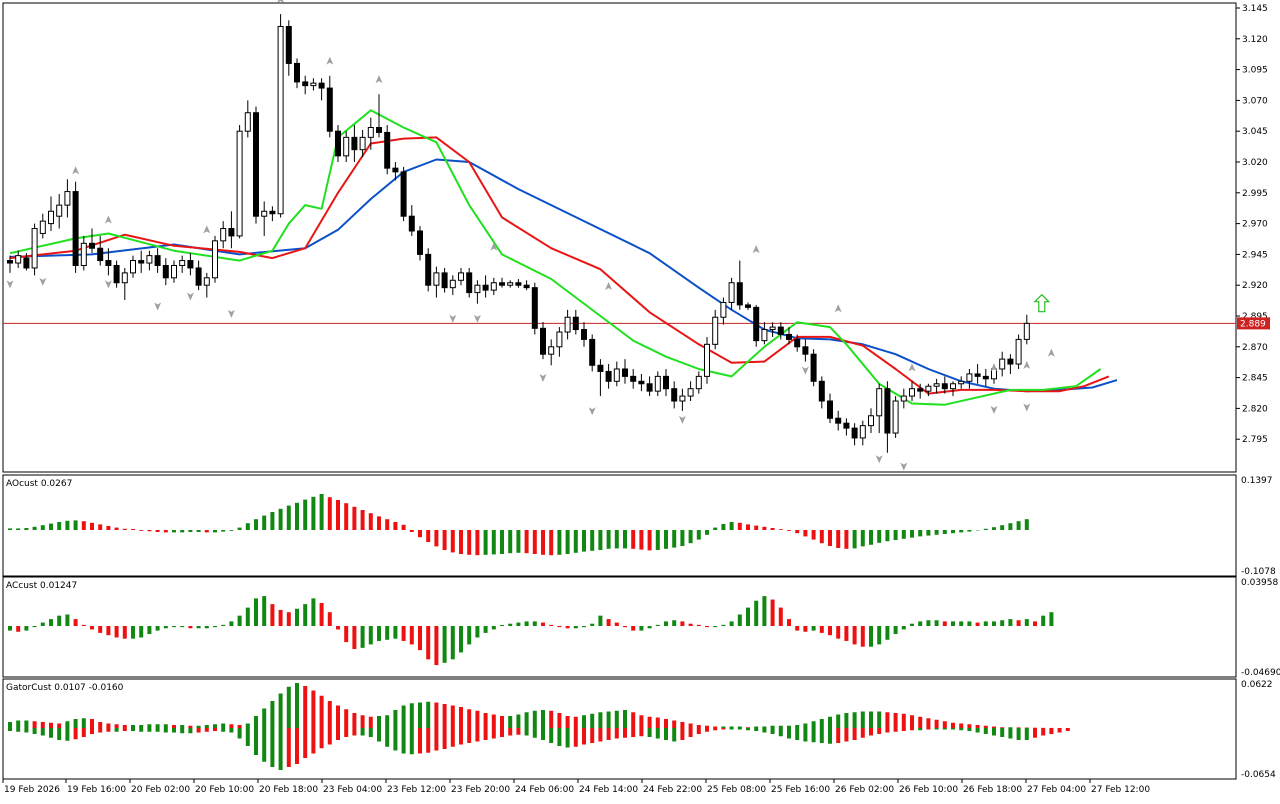 This screenshot has height=804, width=1280. What do you see at coordinates (1255, 9) in the screenshot?
I see `price-tick-label: 3.145` at bounding box center [1255, 9].